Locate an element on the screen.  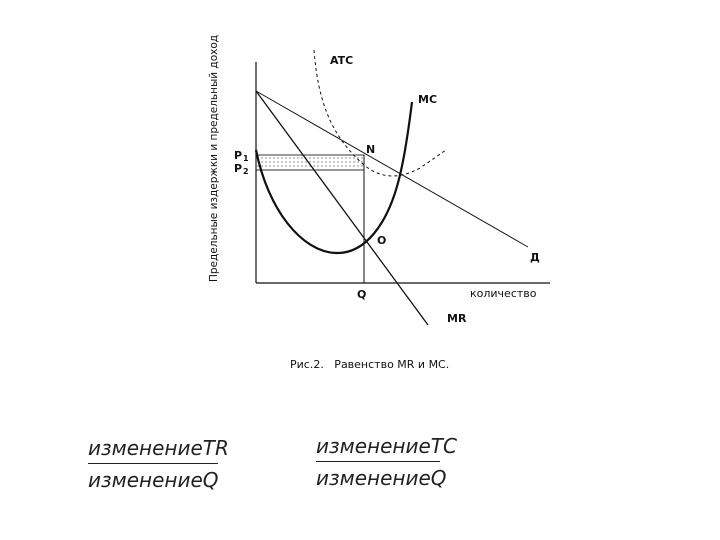
formula-mr-fraction-bar is located at coordinates (153, 463).